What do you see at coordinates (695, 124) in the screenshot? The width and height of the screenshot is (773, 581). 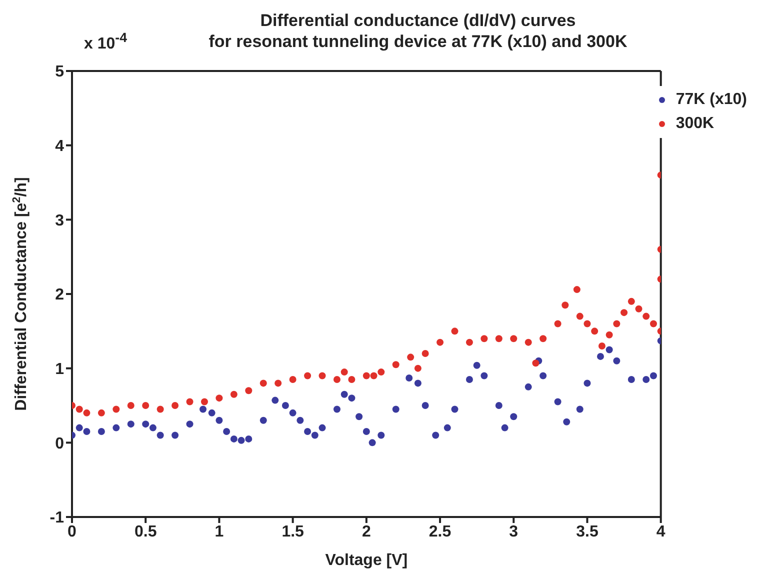 I see `legend-label: 300K` at bounding box center [695, 124].